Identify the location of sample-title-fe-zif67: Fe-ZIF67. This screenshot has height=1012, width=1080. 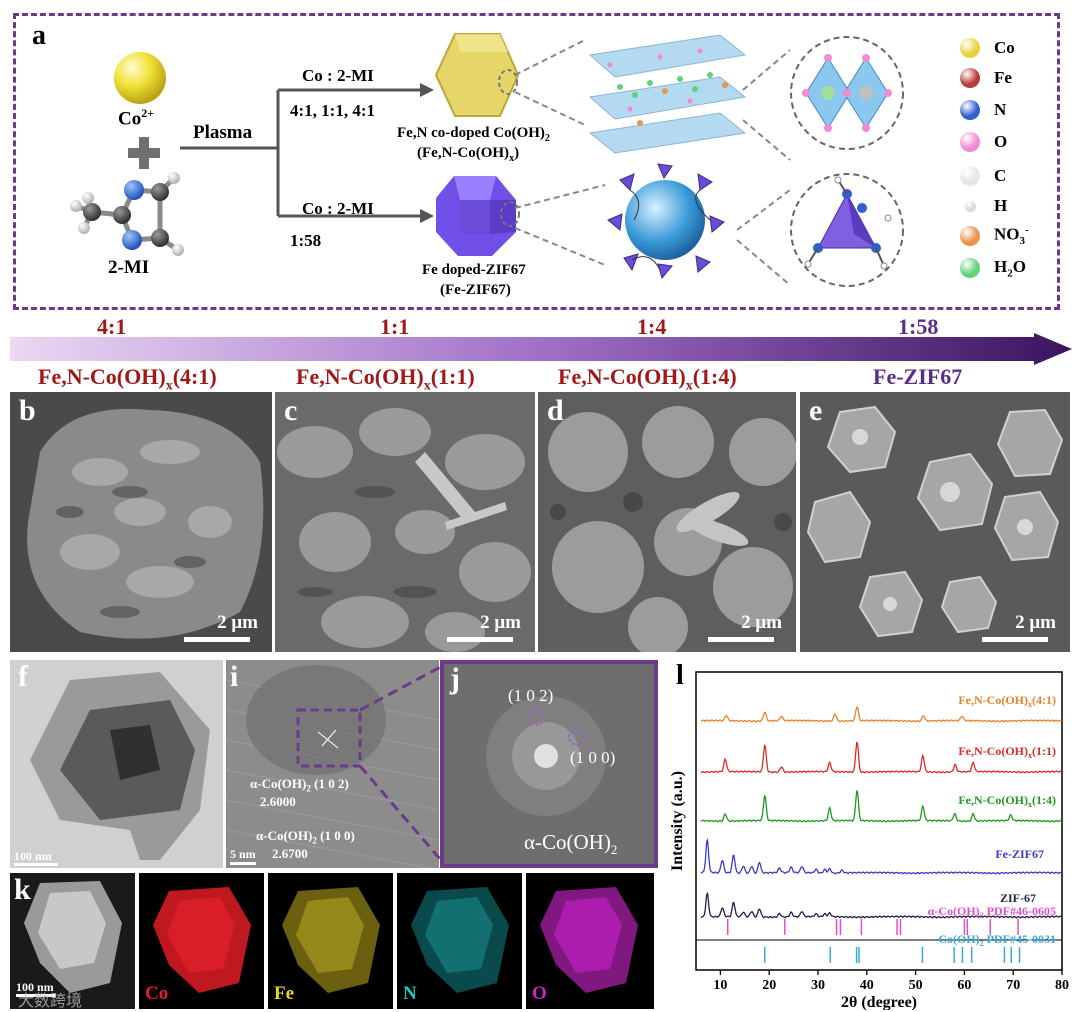
(918, 376).